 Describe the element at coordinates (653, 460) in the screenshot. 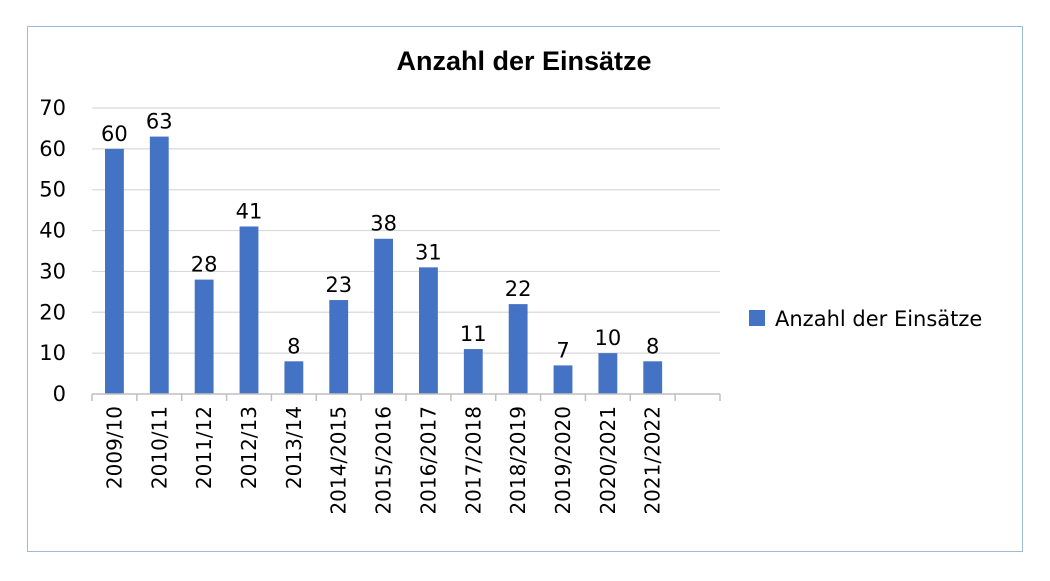

I see `x-tick-label: 2021/2022` at that location.